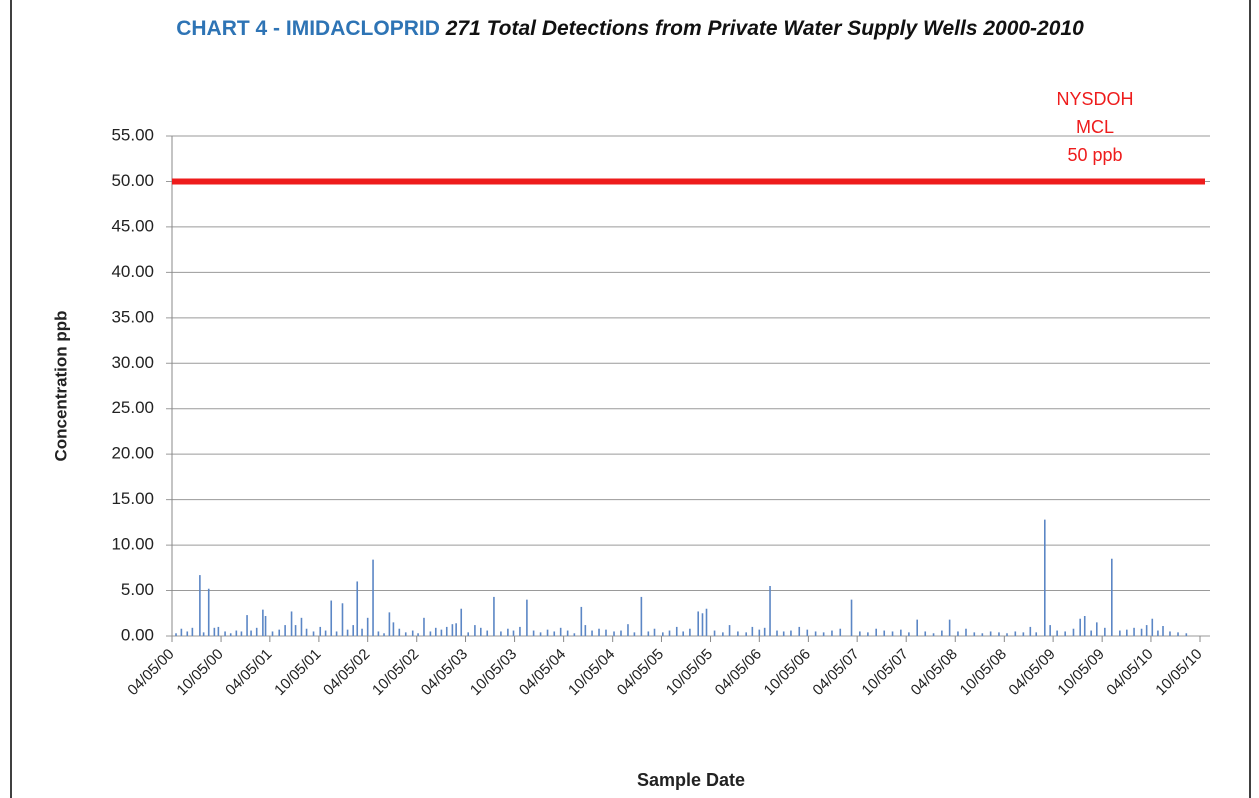 Image resolution: width=1259 pixels, height=798 pixels. What do you see at coordinates (132, 271) in the screenshot?
I see `y-tick-label: 40.00` at bounding box center [132, 271].